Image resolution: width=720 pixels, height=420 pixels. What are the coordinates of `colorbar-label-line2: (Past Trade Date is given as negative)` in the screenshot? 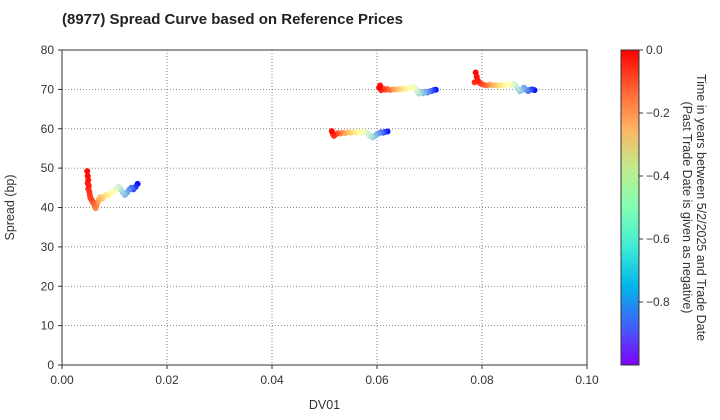 It's located at (687, 208).